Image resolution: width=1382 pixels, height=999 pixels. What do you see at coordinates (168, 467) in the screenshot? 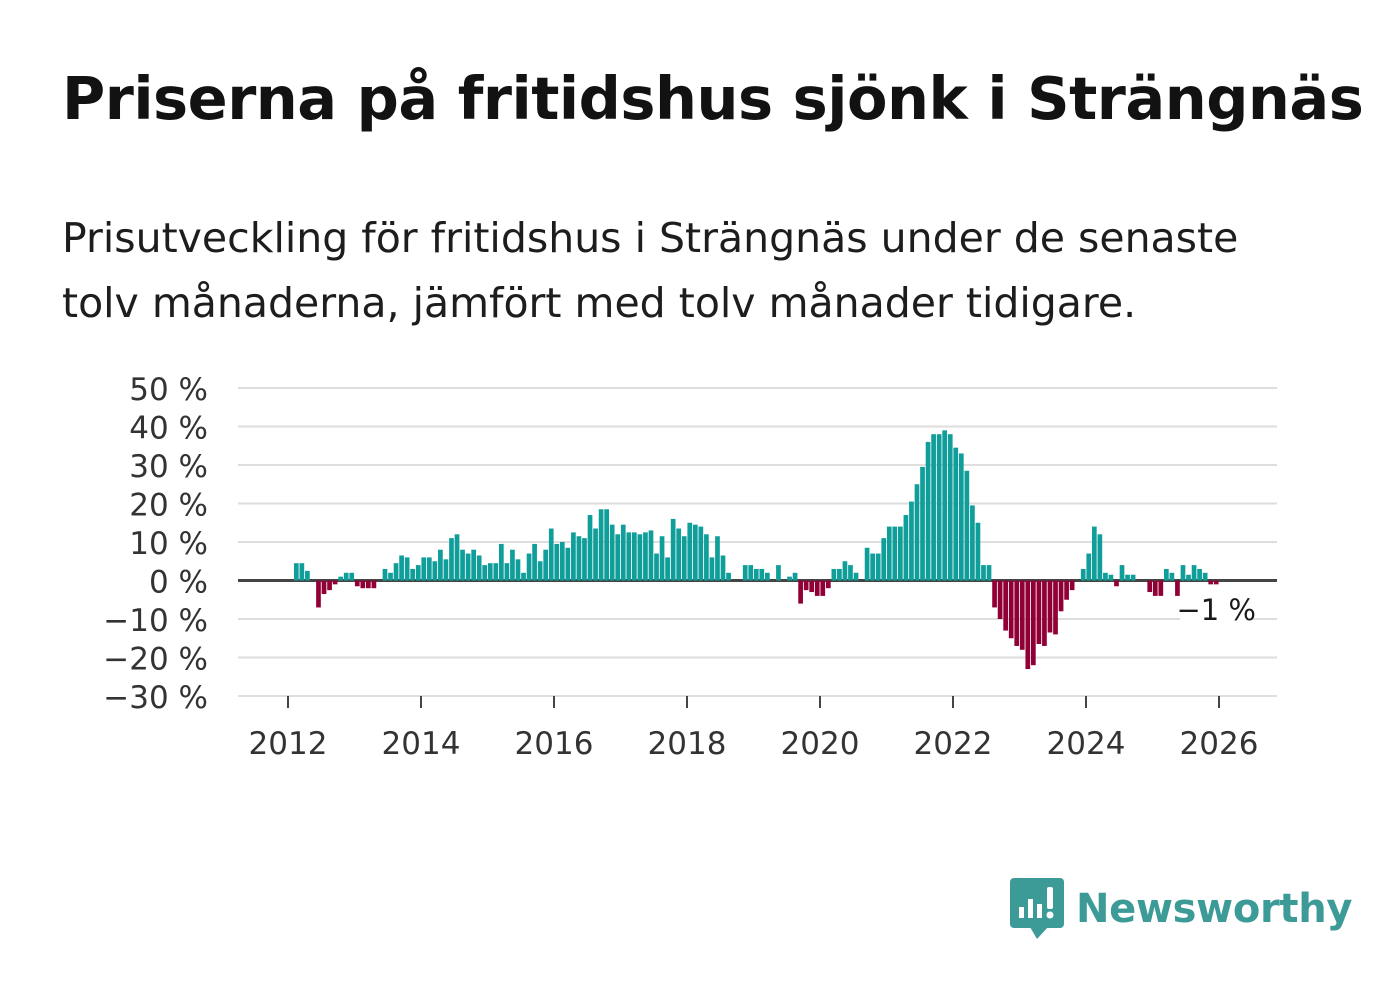
I see `y-tick-label: 30 %` at bounding box center [168, 467].